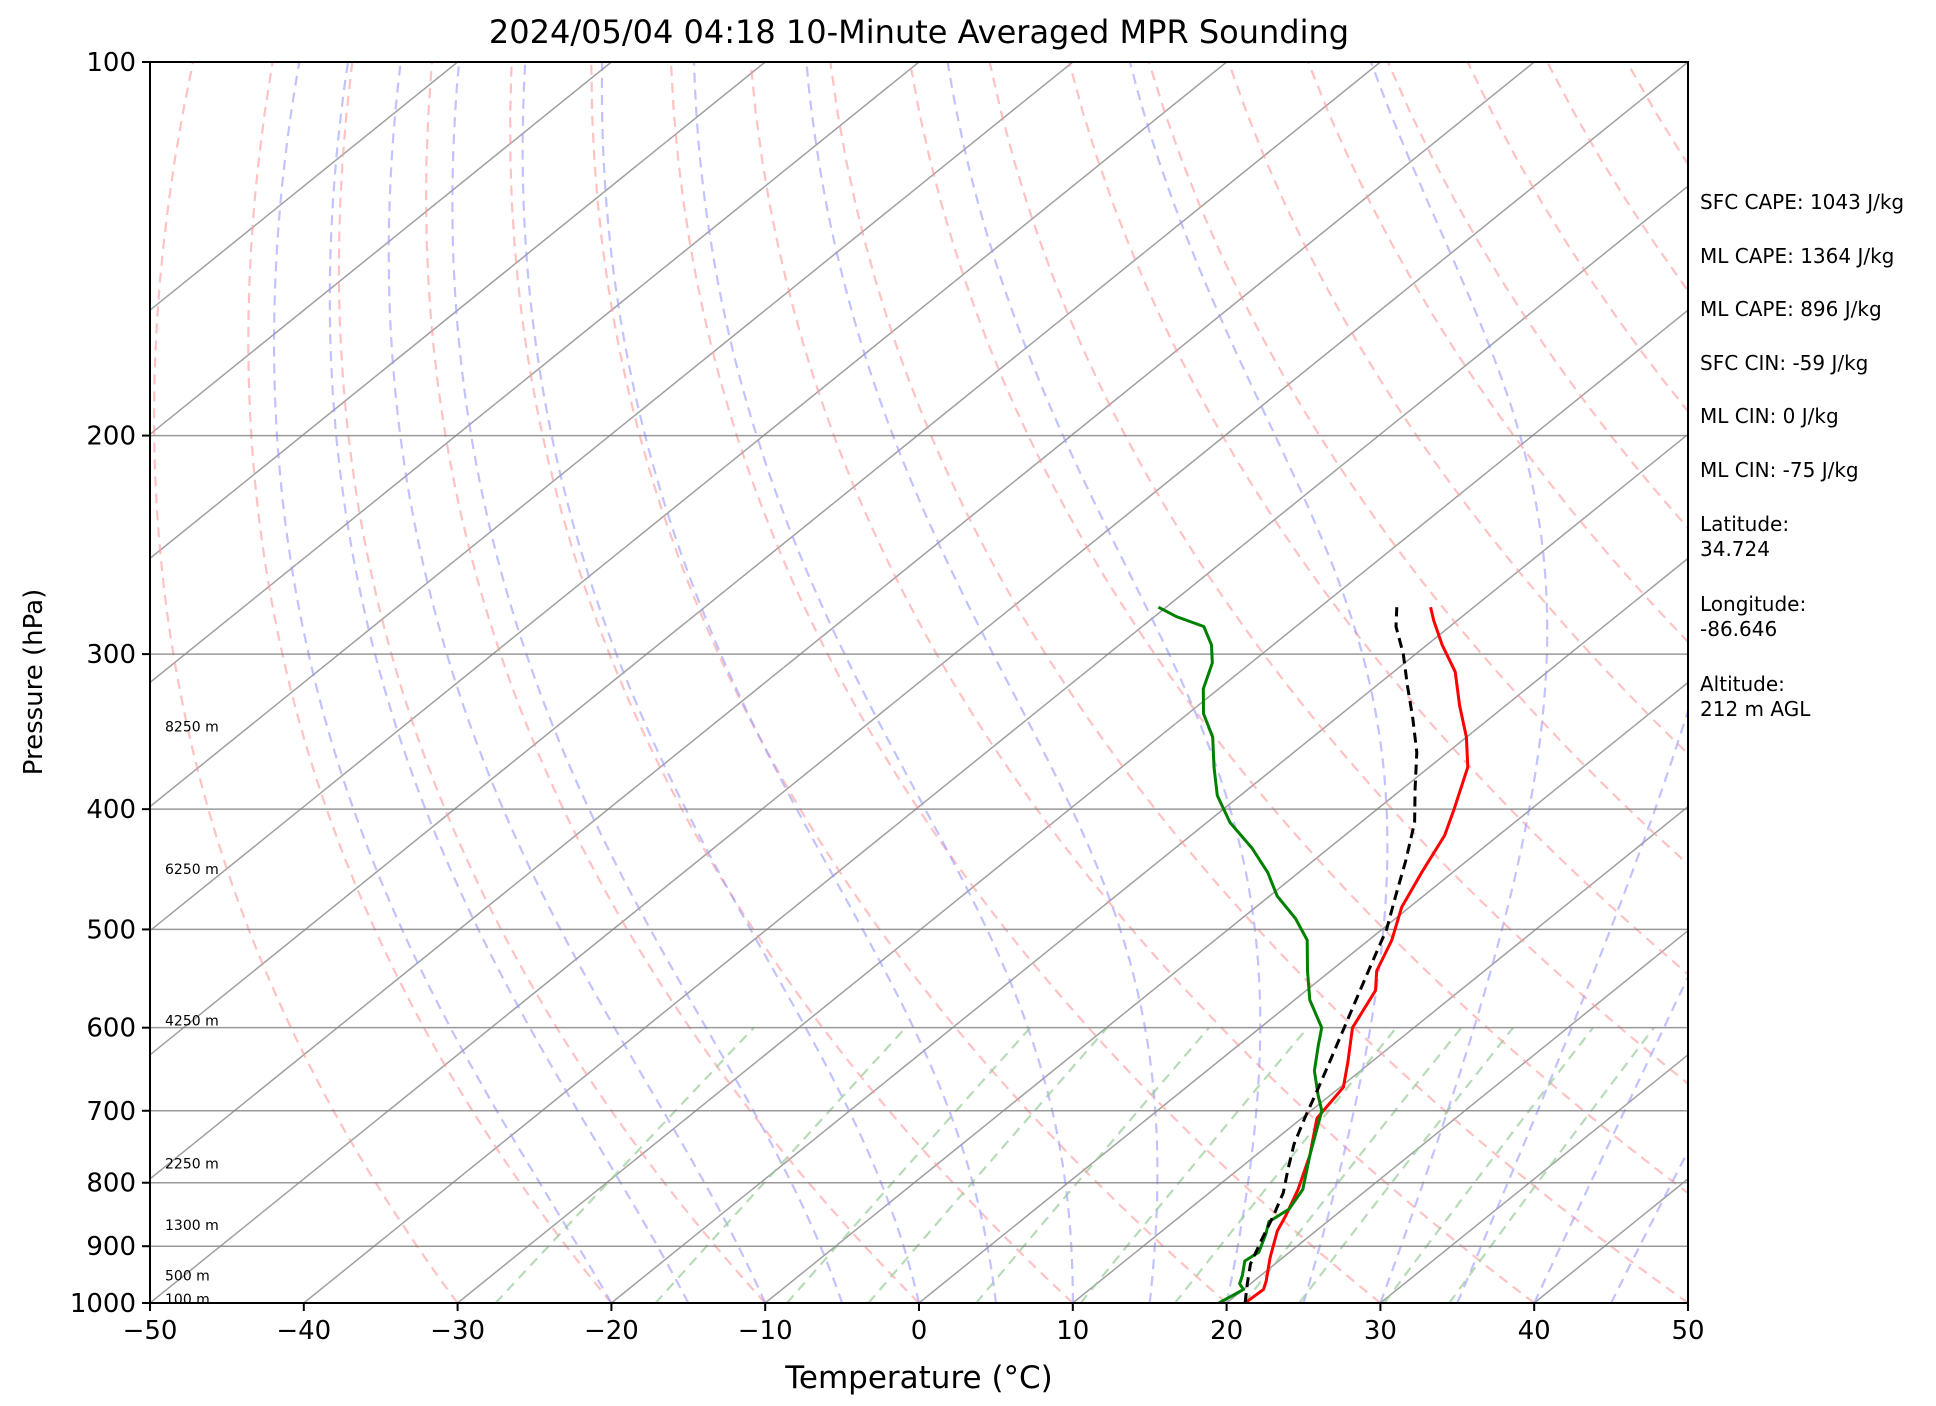 This screenshot has width=1936, height=1406. What do you see at coordinates (1753, 604) in the screenshot?
I see `longitude-label: Longitude:` at bounding box center [1753, 604].